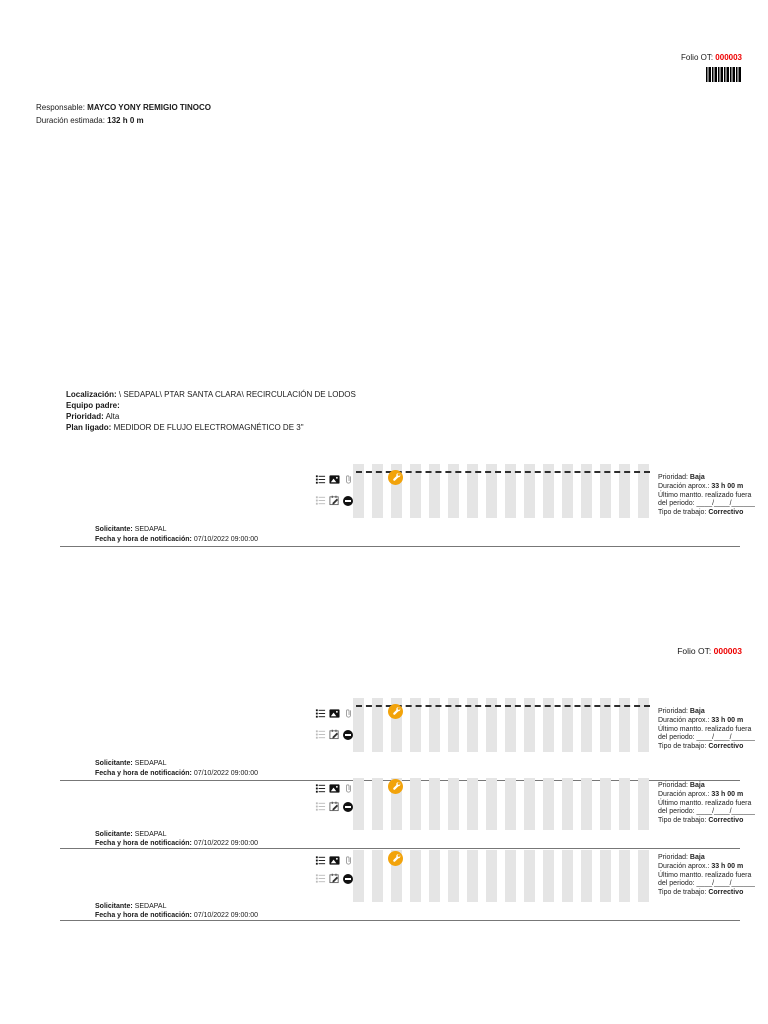 The image size is (768, 1024). Describe the element at coordinates (724, 74) in the screenshot. I see `barcode` at that location.